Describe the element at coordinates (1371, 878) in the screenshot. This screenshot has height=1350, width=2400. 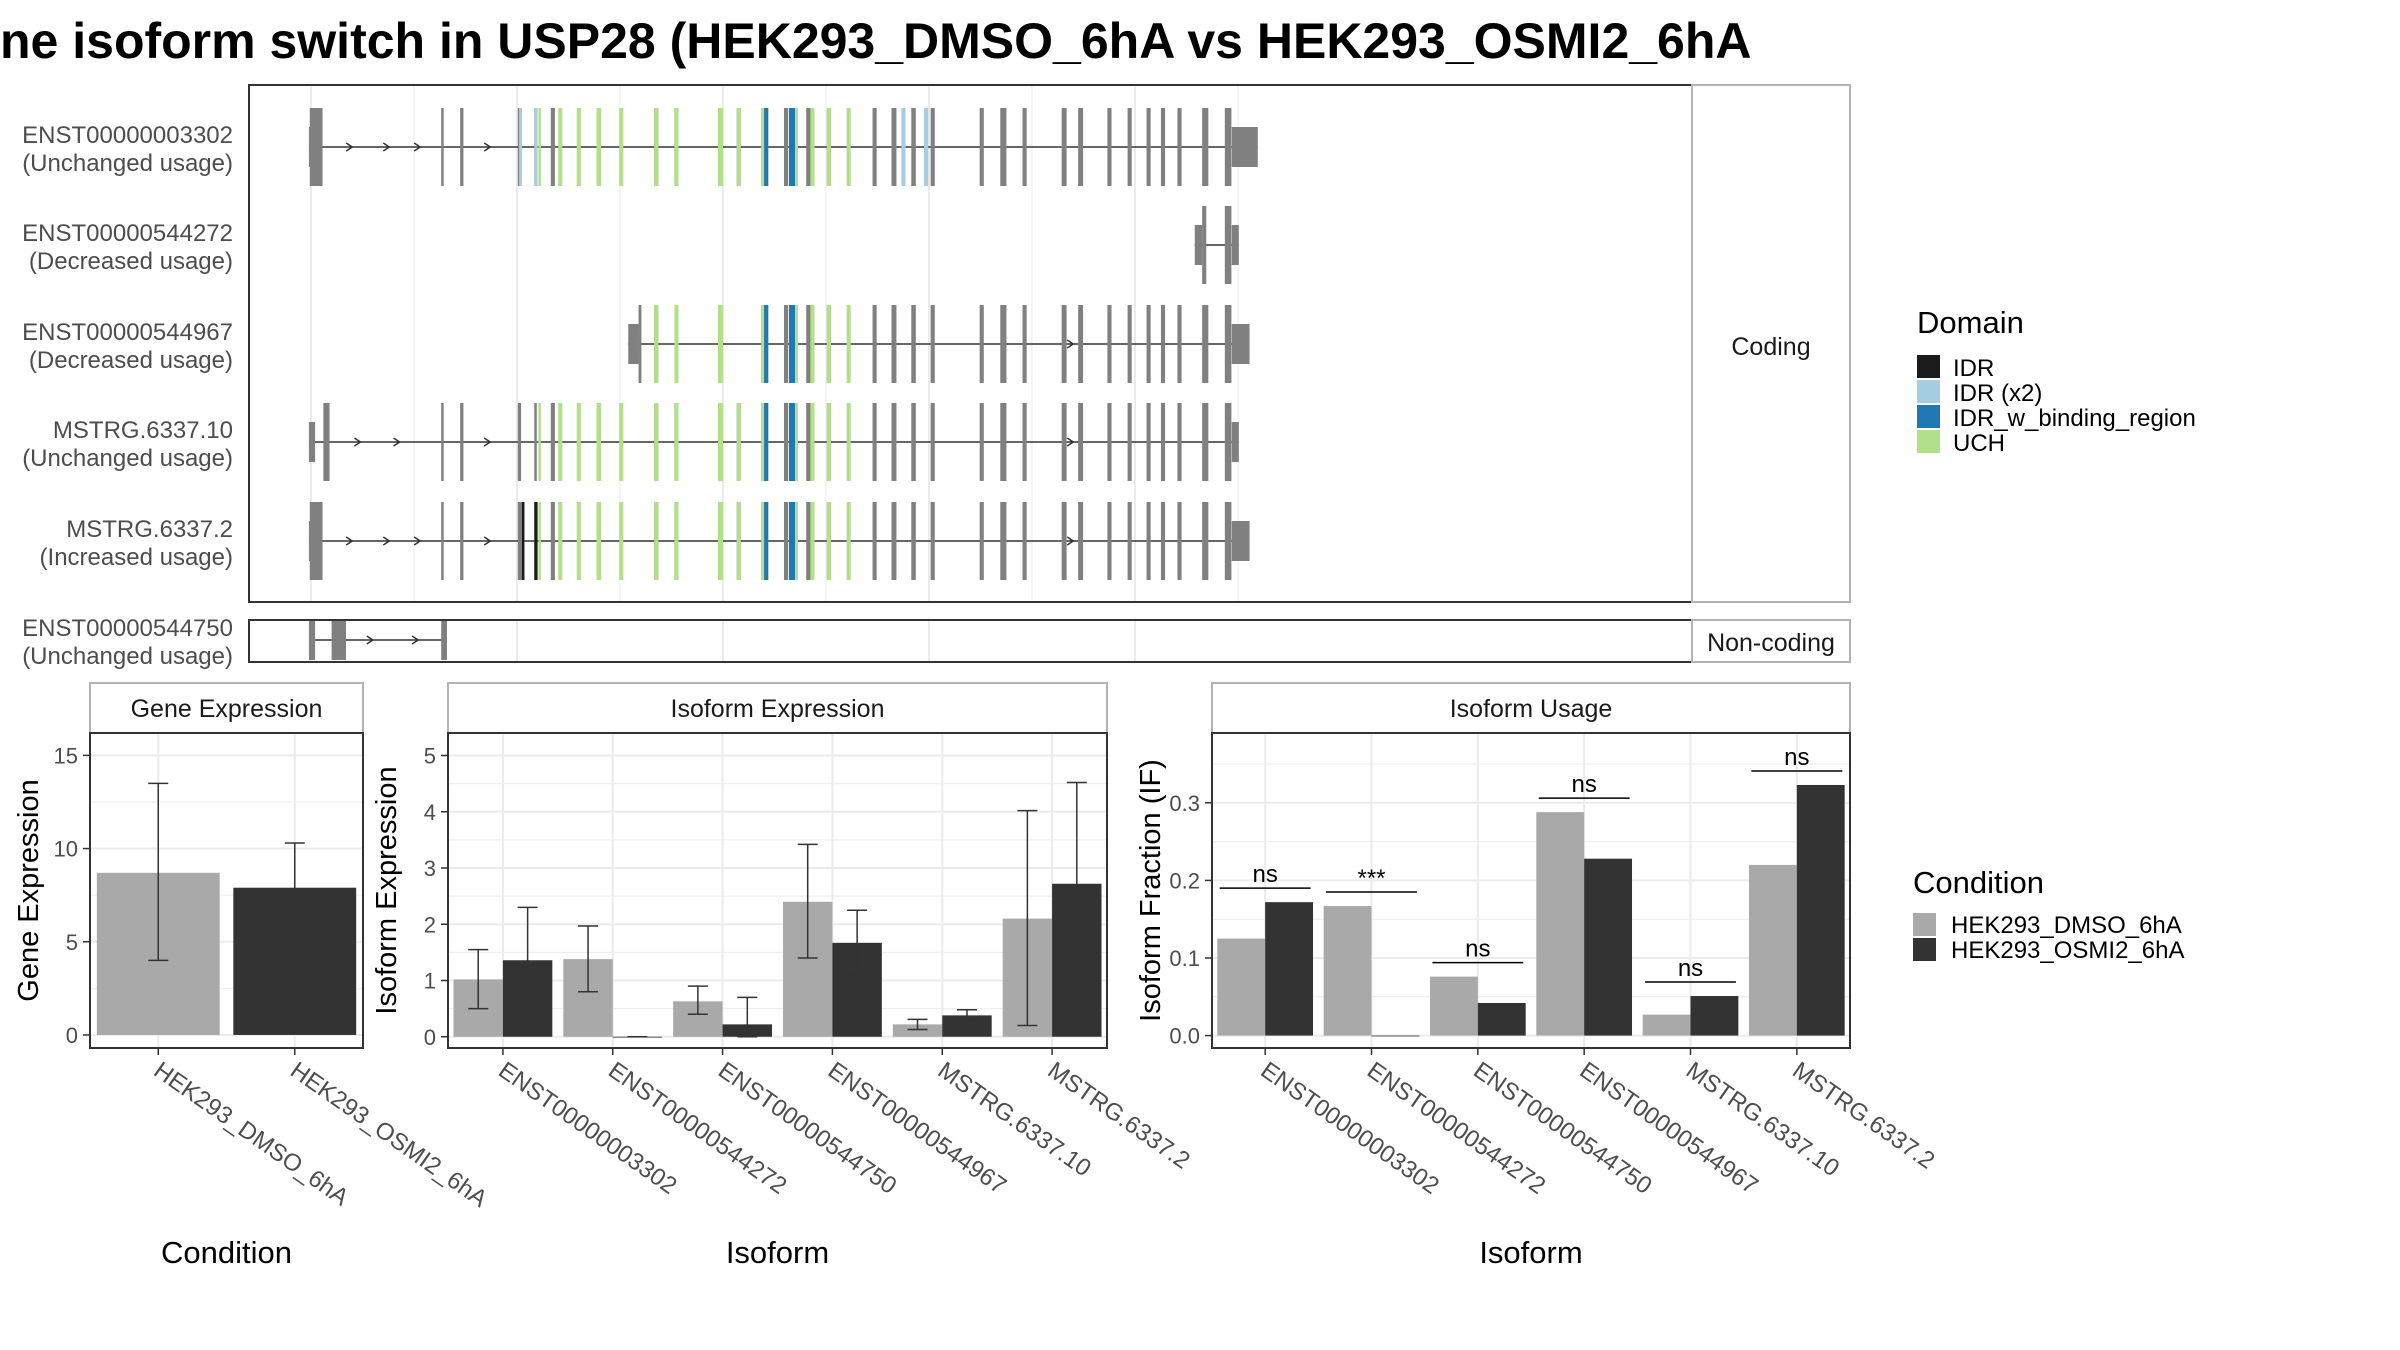
I see `significance-label: ***` at that location.